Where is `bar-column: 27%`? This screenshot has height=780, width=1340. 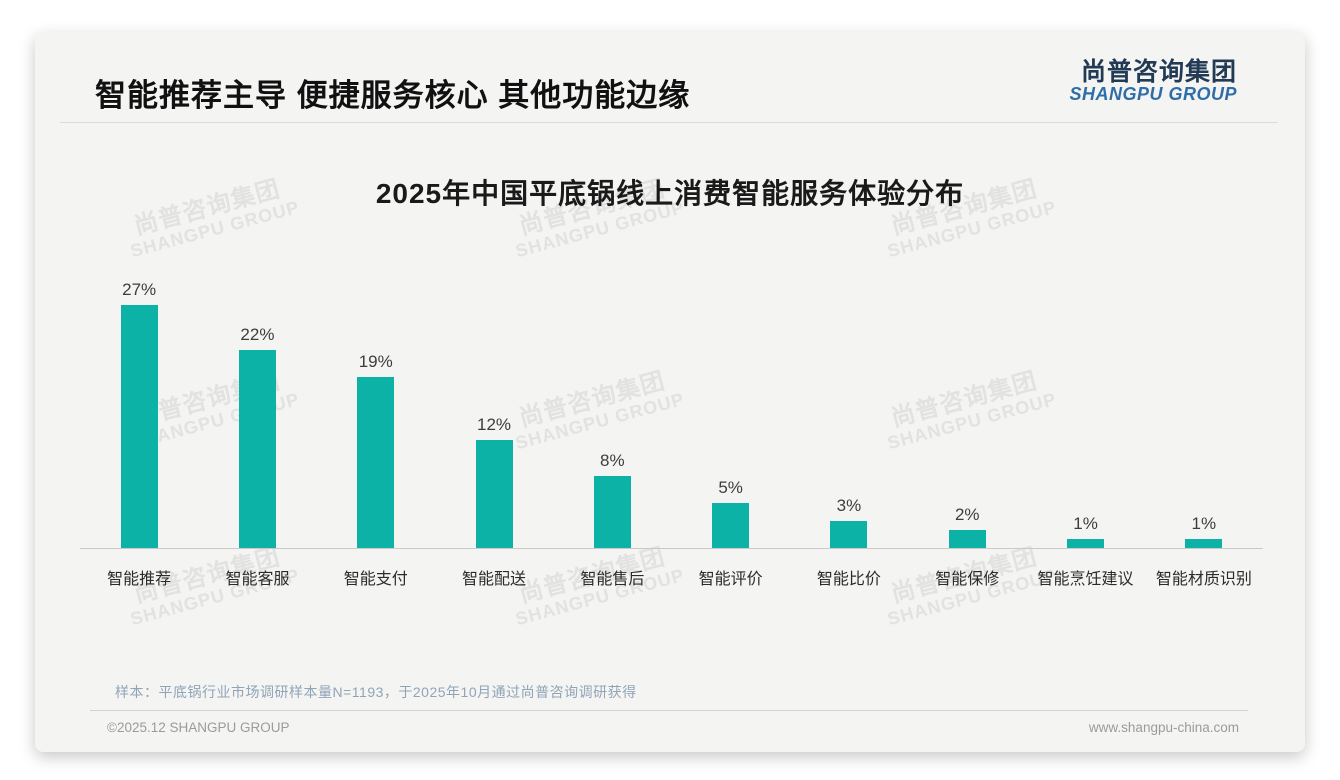
bar-column: 27% is located at coordinates (139, 414).